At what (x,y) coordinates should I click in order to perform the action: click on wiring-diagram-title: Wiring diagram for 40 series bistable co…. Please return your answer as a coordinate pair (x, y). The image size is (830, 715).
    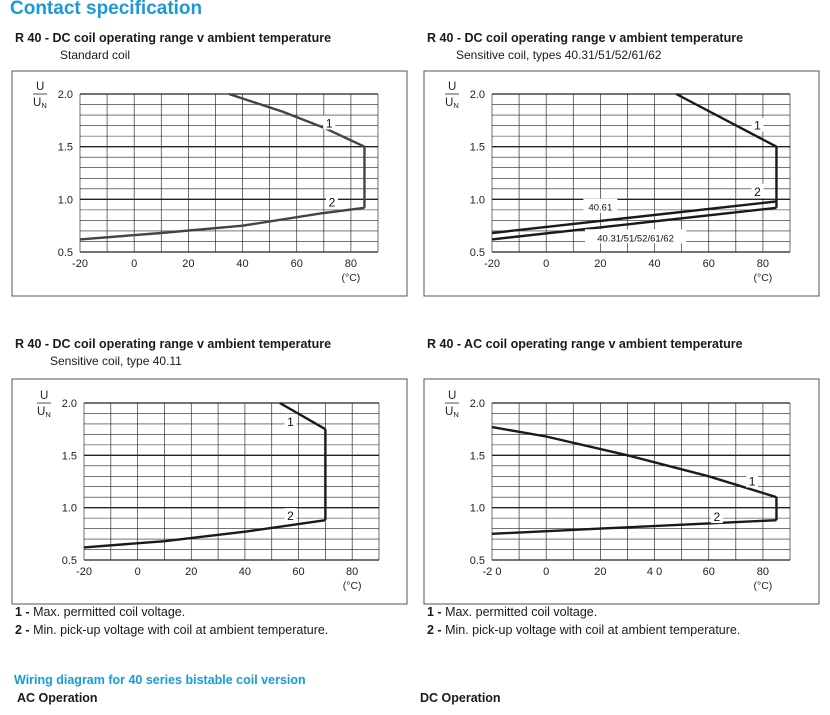
    Looking at the image, I should click on (160, 680).